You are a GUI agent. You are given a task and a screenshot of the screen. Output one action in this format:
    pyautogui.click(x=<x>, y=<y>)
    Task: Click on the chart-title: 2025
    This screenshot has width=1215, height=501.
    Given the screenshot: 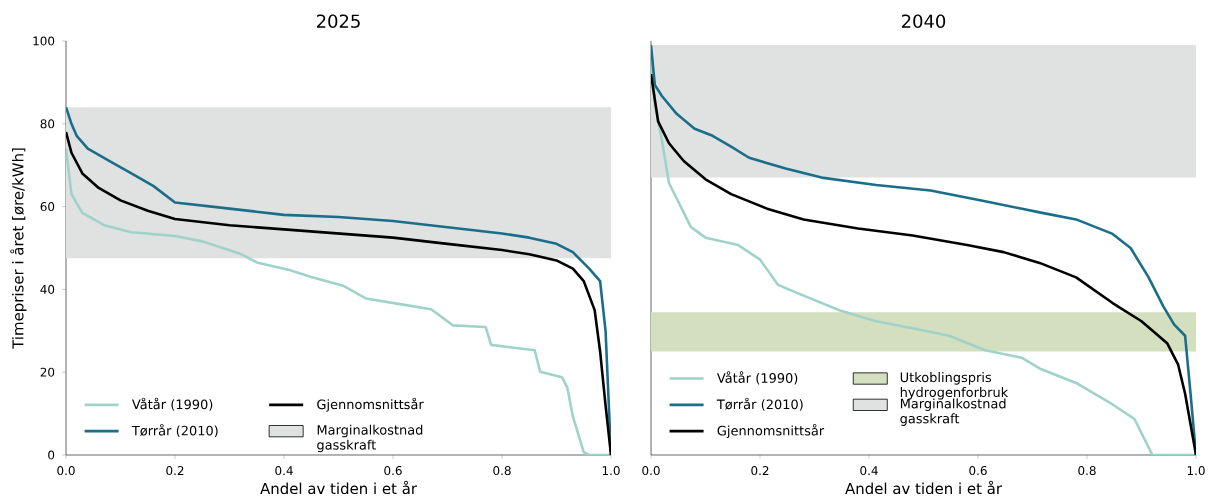 What is the action you would take?
    pyautogui.click(x=338, y=21)
    